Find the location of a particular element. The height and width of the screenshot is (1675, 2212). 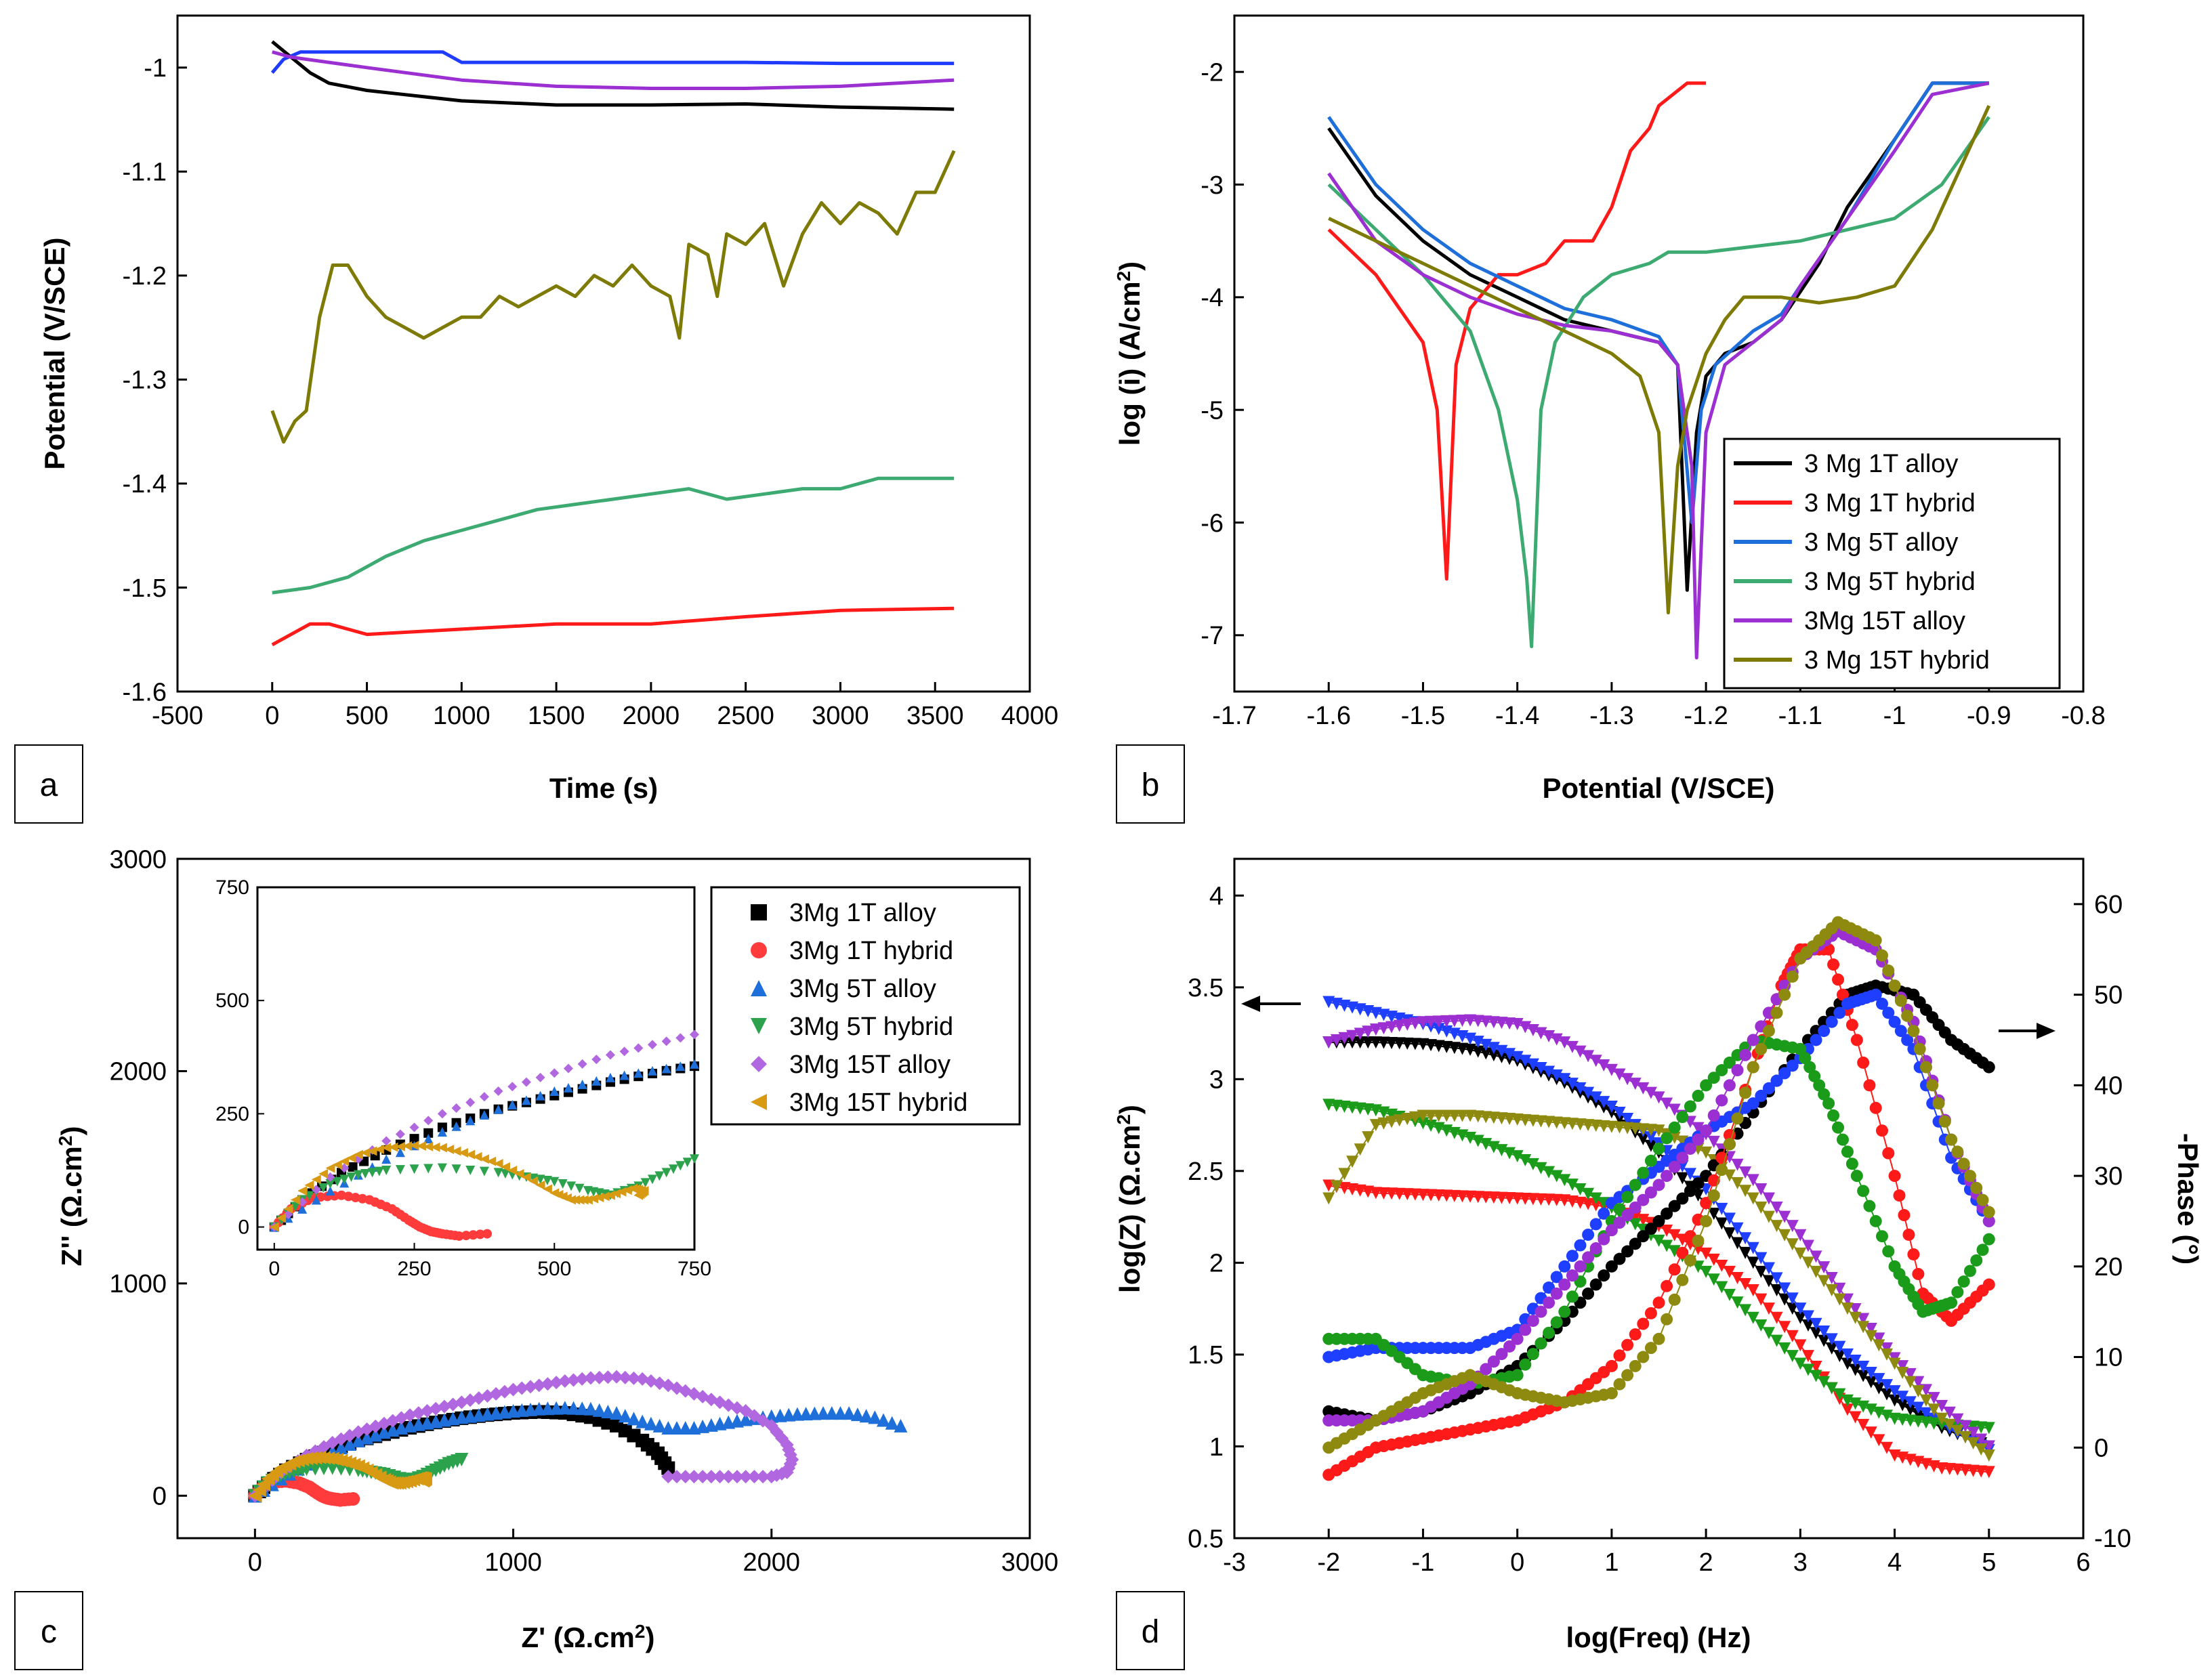

inset-x-tick-label: 250 is located at coordinates (415, 1269).